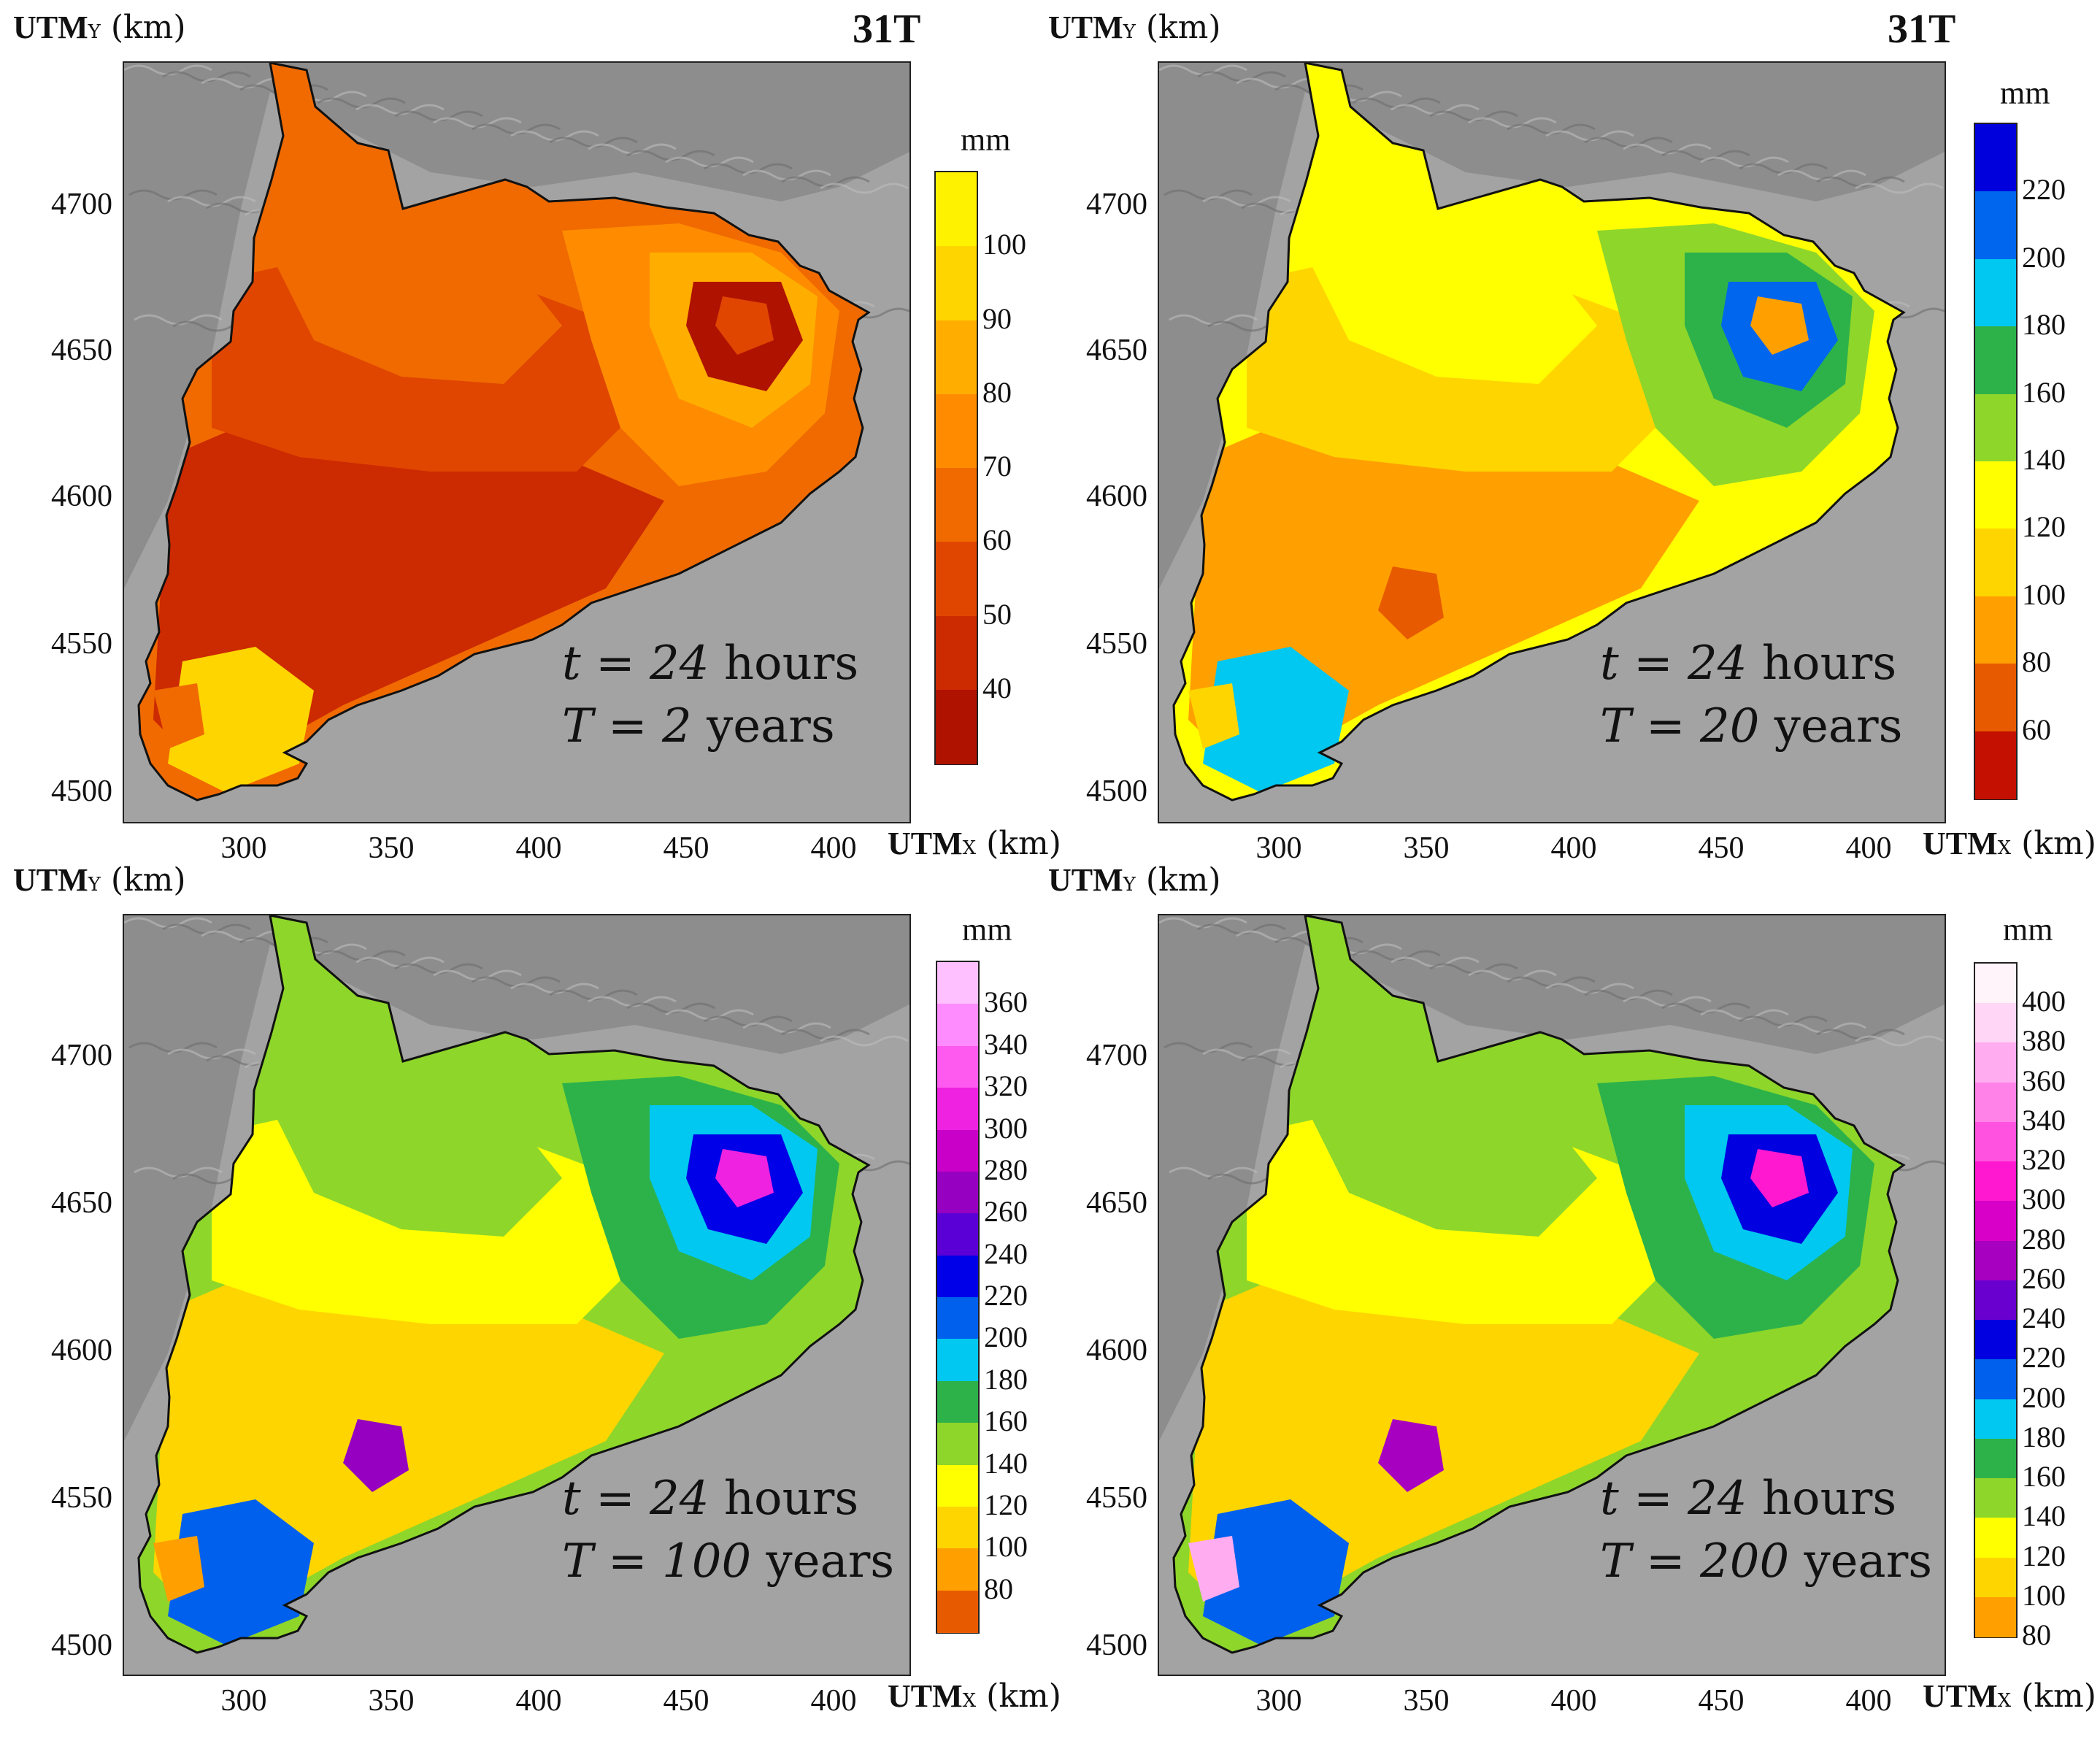  What do you see at coordinates (627, 726) in the screenshot?
I see `return-period-value: T = 2` at bounding box center [627, 726].